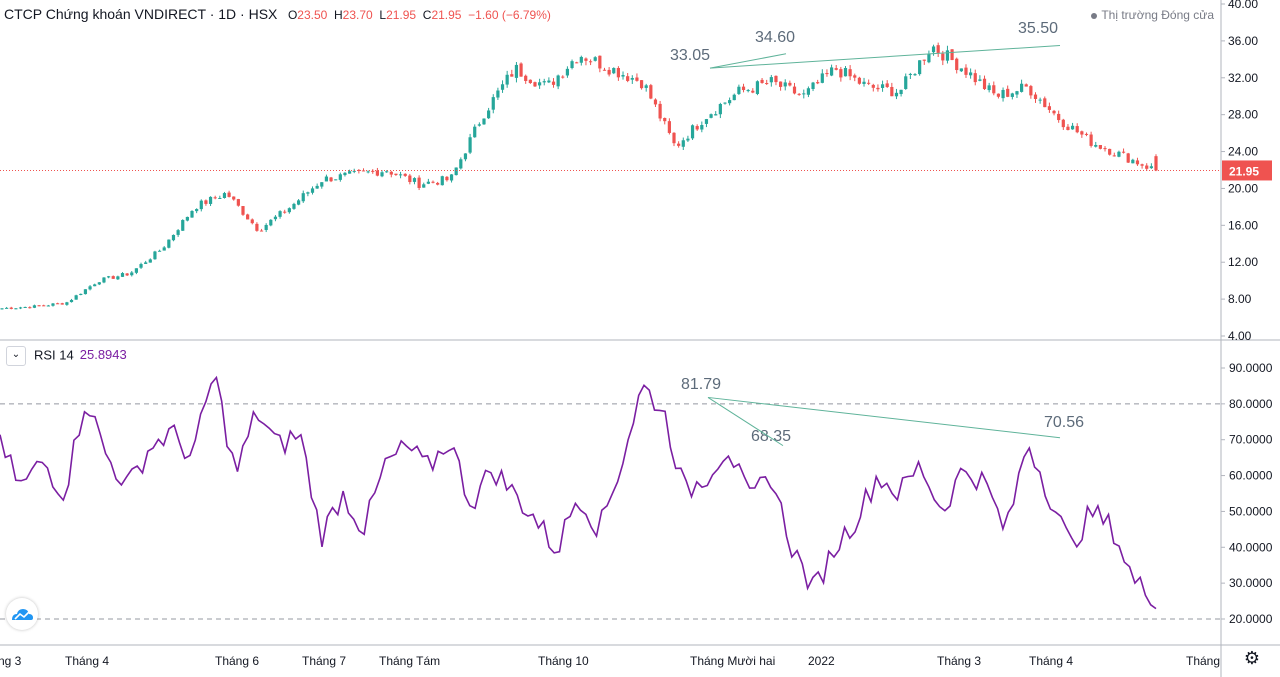 Image resolution: width=1280 pixels, height=677 pixels. What do you see at coordinates (103, 355) in the screenshot?
I see `rsi-value: 25.8943` at bounding box center [103, 355].